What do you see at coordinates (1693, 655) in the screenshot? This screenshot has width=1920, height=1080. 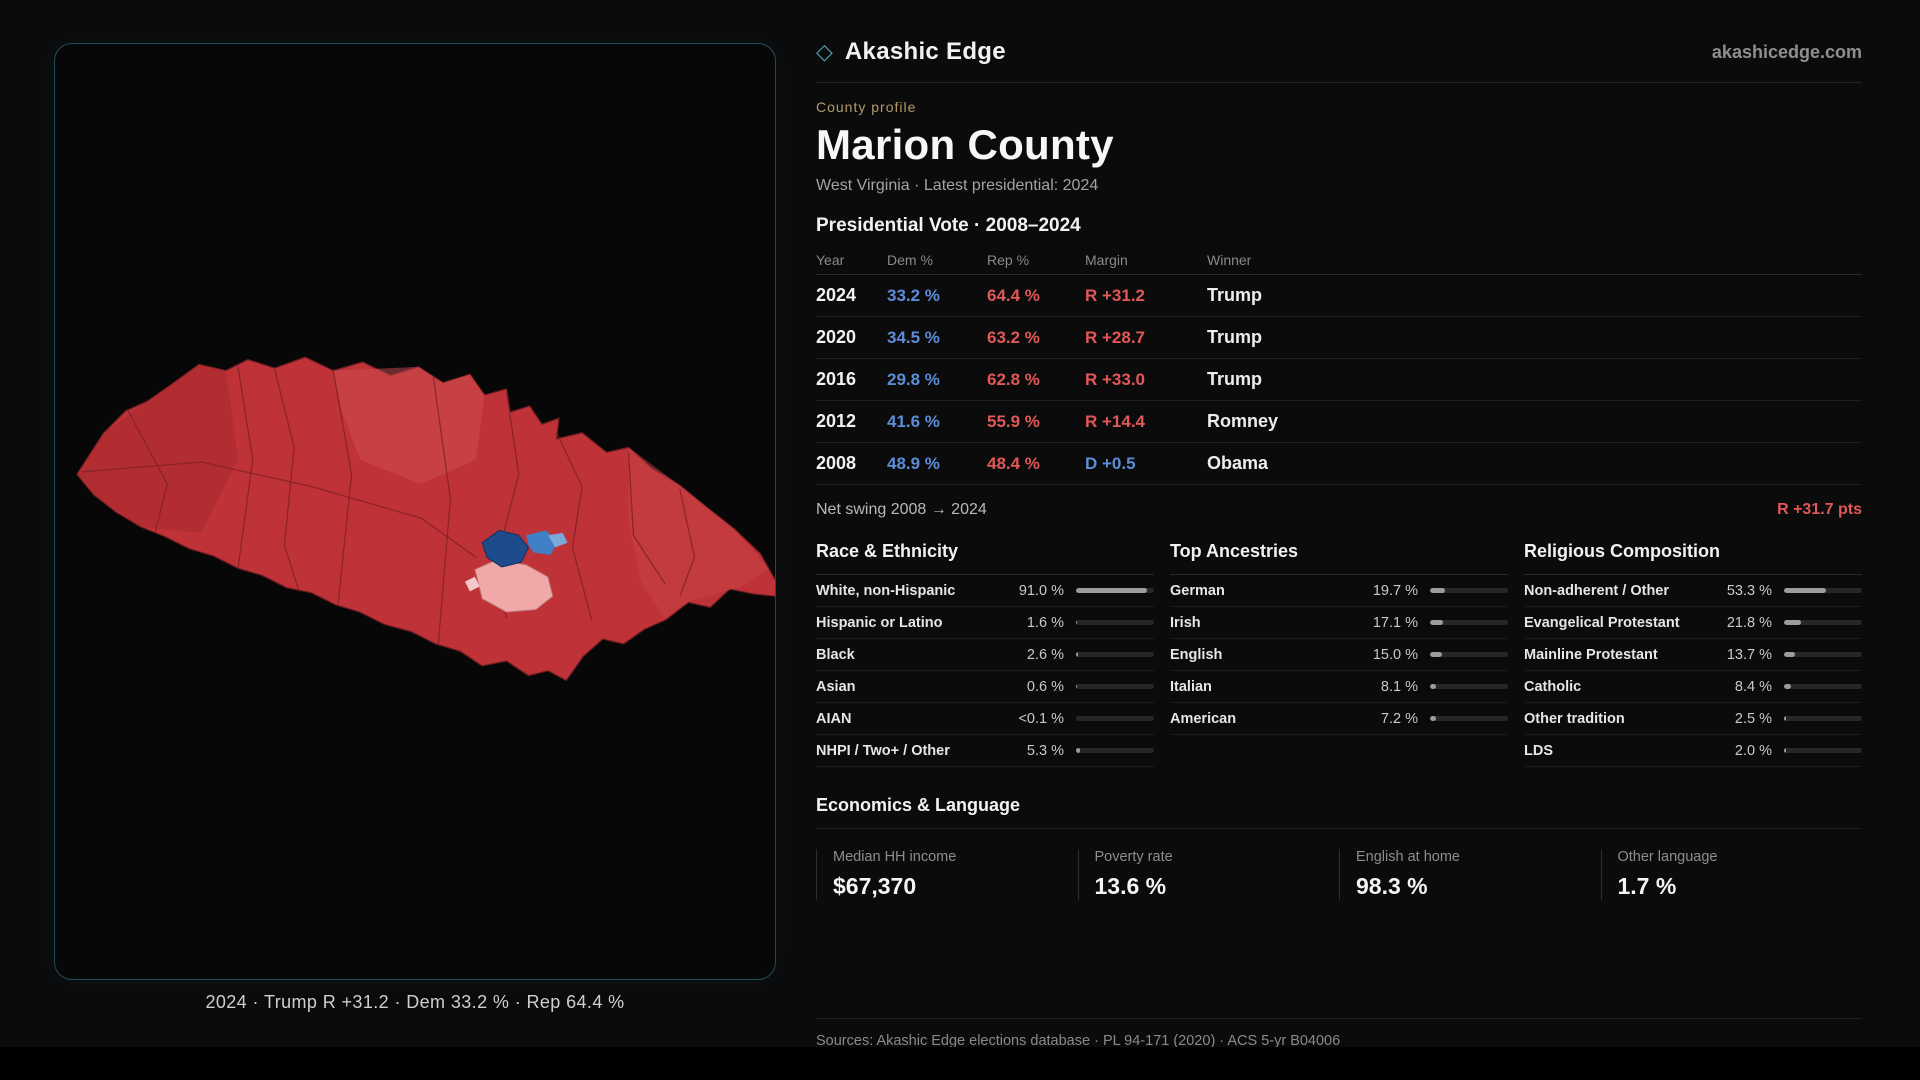 I see `demo-row: Mainline Protestant 13.7 %` at bounding box center [1693, 655].